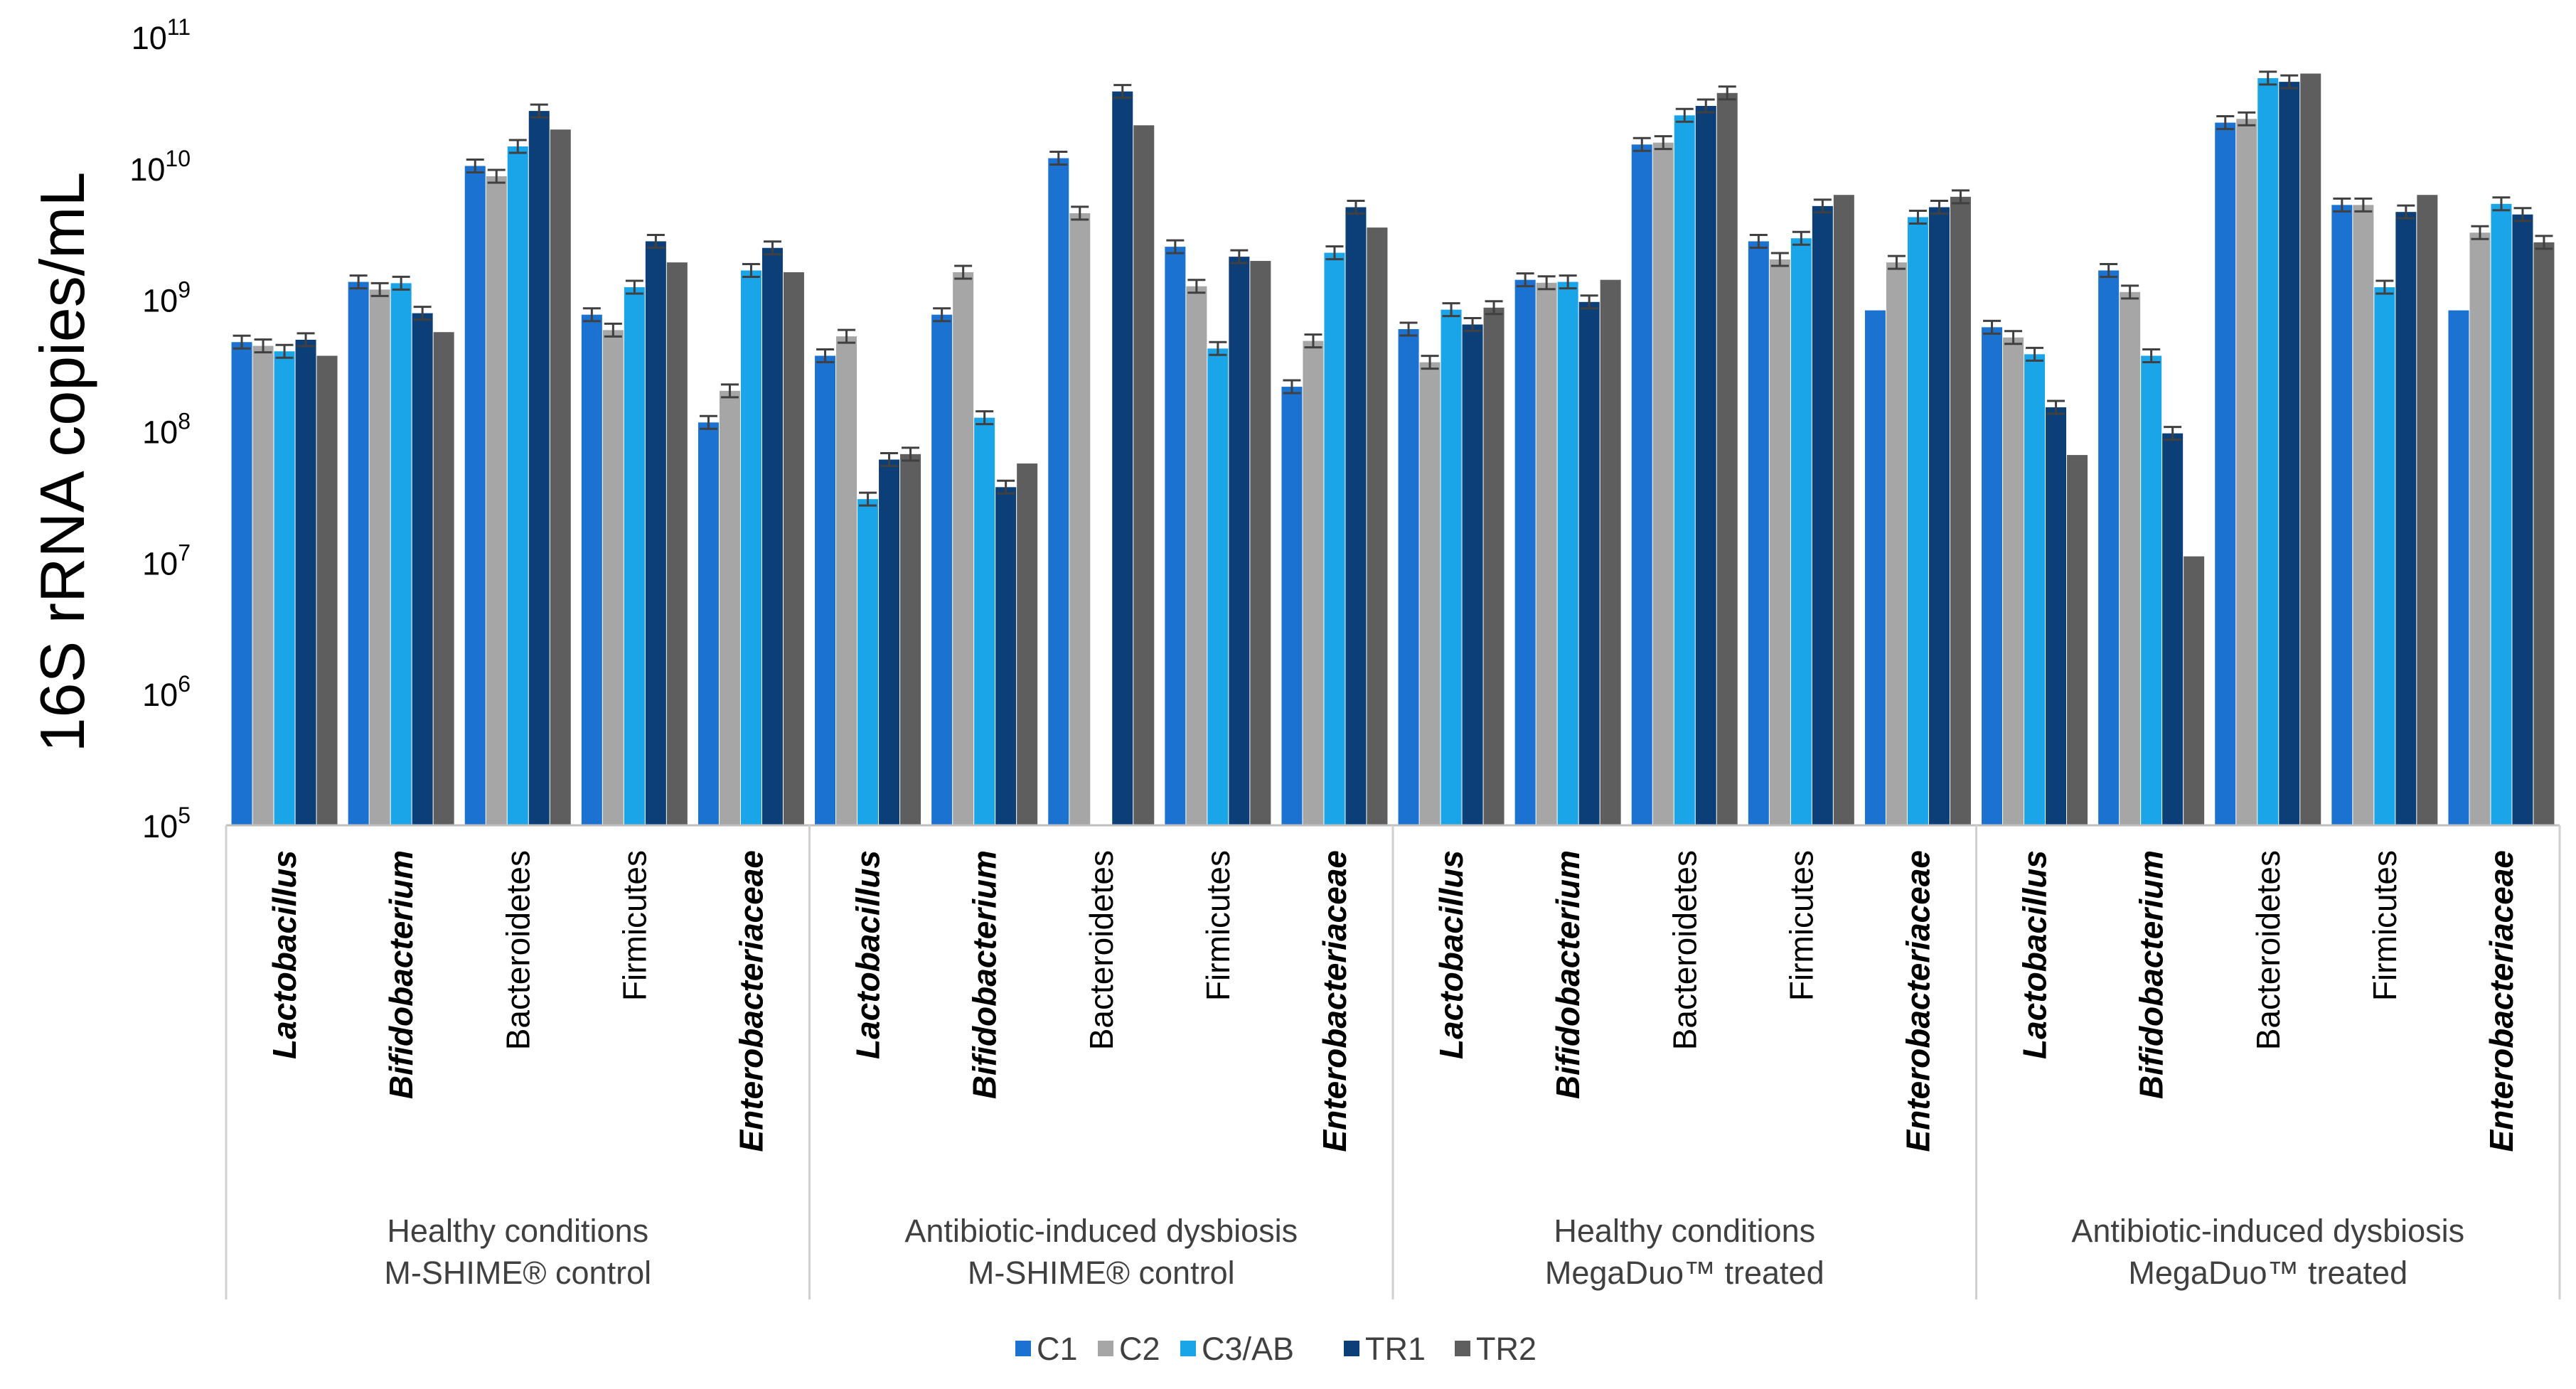 This screenshot has height=1389, width=2576. What do you see at coordinates (166, 430) in the screenshot?
I see `y-tick-label: 10⁸` at bounding box center [166, 430].